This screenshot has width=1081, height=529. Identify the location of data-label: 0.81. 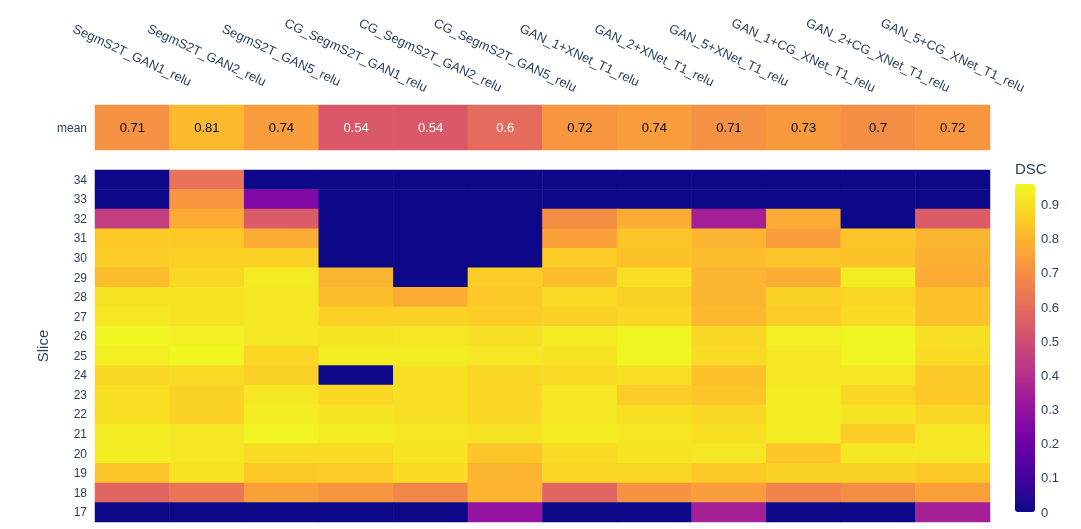
(207, 127).